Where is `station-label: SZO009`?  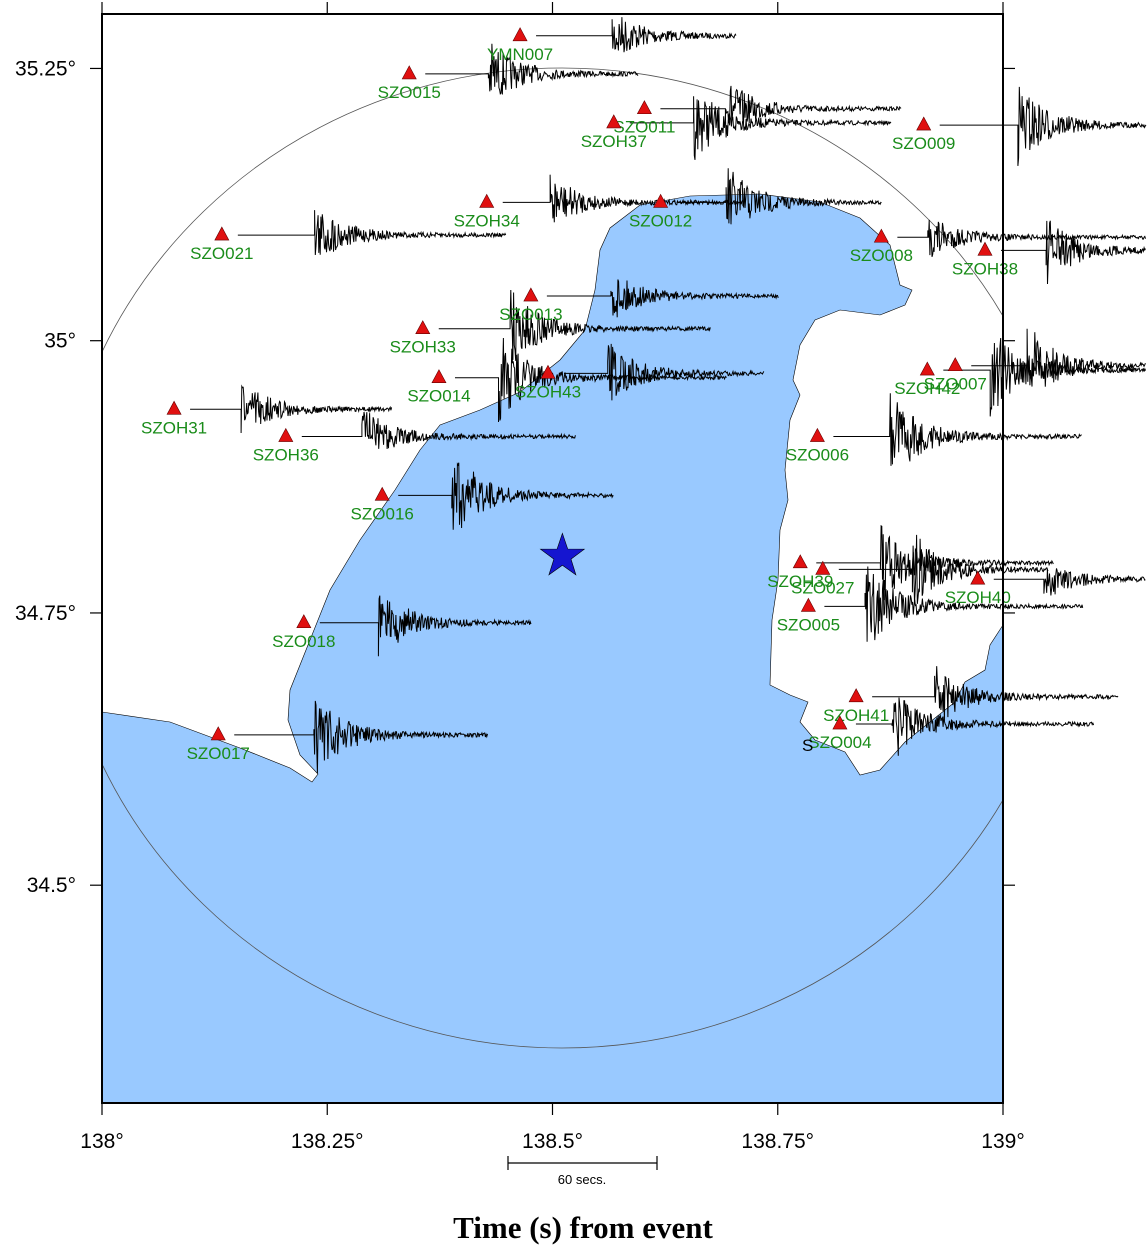
station-label: SZO009 is located at coordinates (923, 143).